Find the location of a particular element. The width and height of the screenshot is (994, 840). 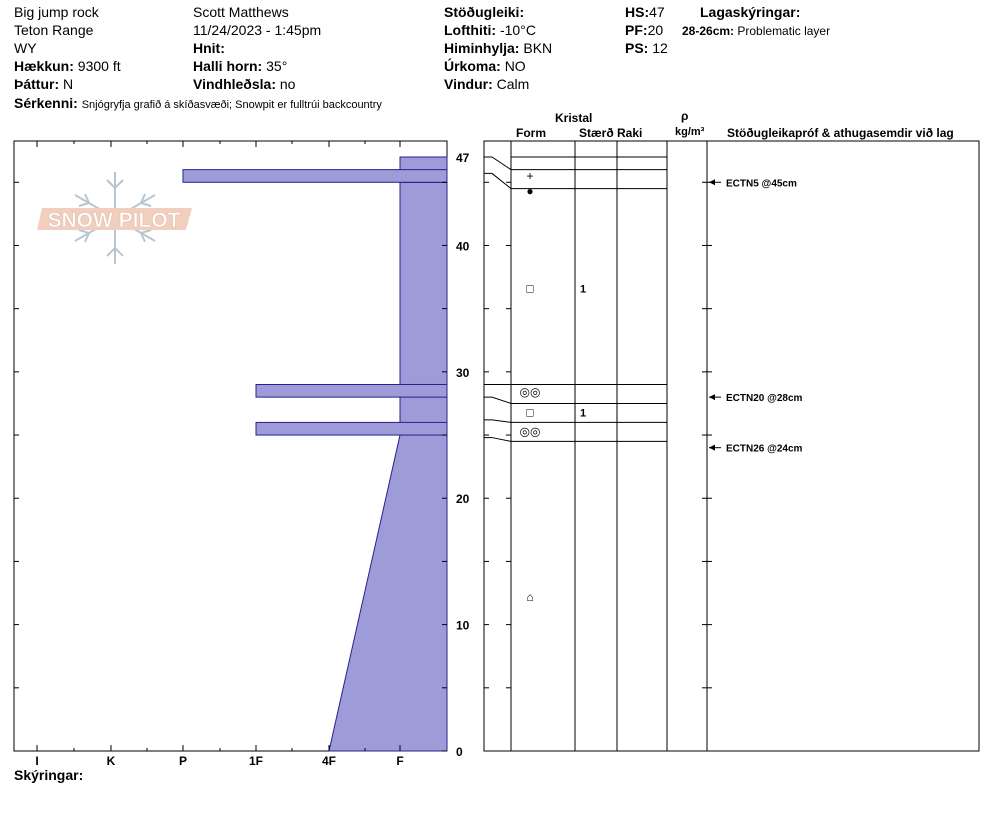

hardness-layer-p is located at coordinates (315, 176).